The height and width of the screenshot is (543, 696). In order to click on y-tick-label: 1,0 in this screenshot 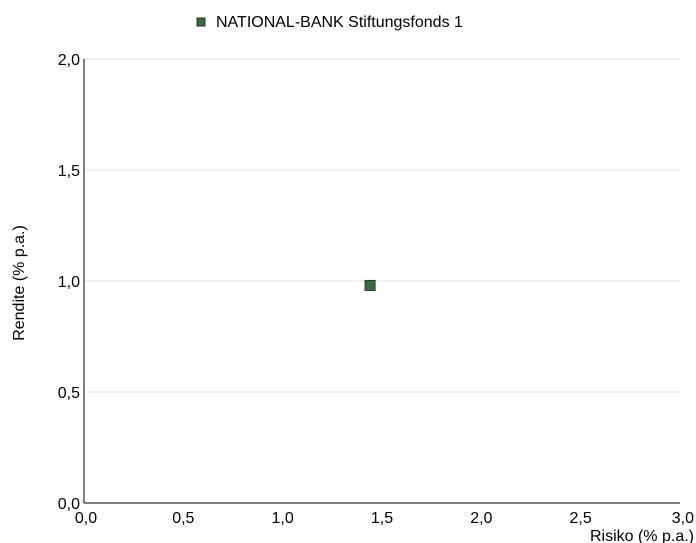, I will do `click(69, 282)`.